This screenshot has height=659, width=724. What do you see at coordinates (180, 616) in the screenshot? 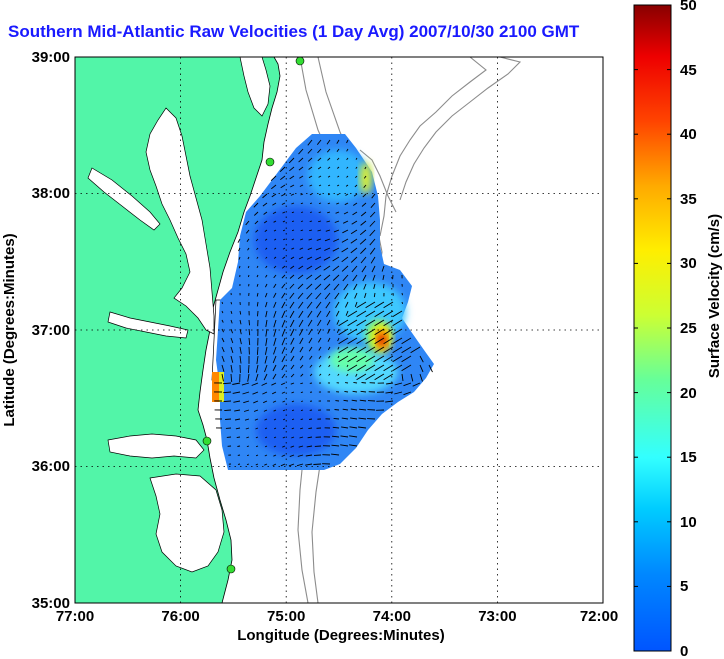
I see `x-tick-label: 76:00` at bounding box center [180, 616].